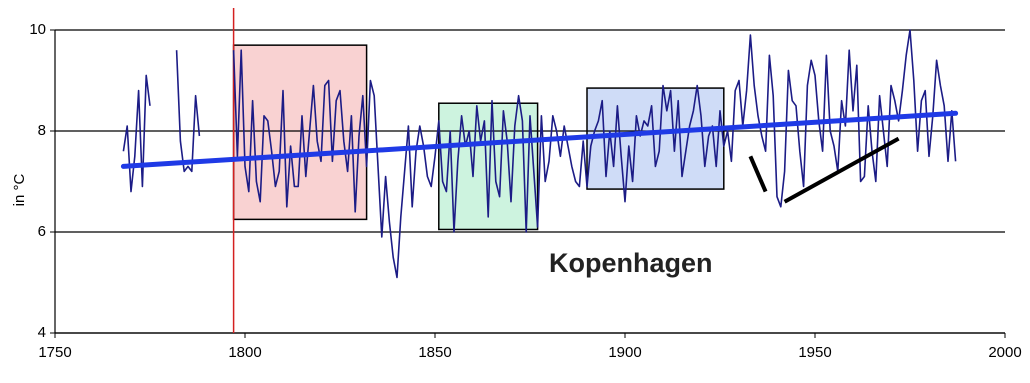 The width and height of the screenshot is (1030, 383). Describe the element at coordinates (539, 139) in the screenshot. I see `trend-line` at that location.